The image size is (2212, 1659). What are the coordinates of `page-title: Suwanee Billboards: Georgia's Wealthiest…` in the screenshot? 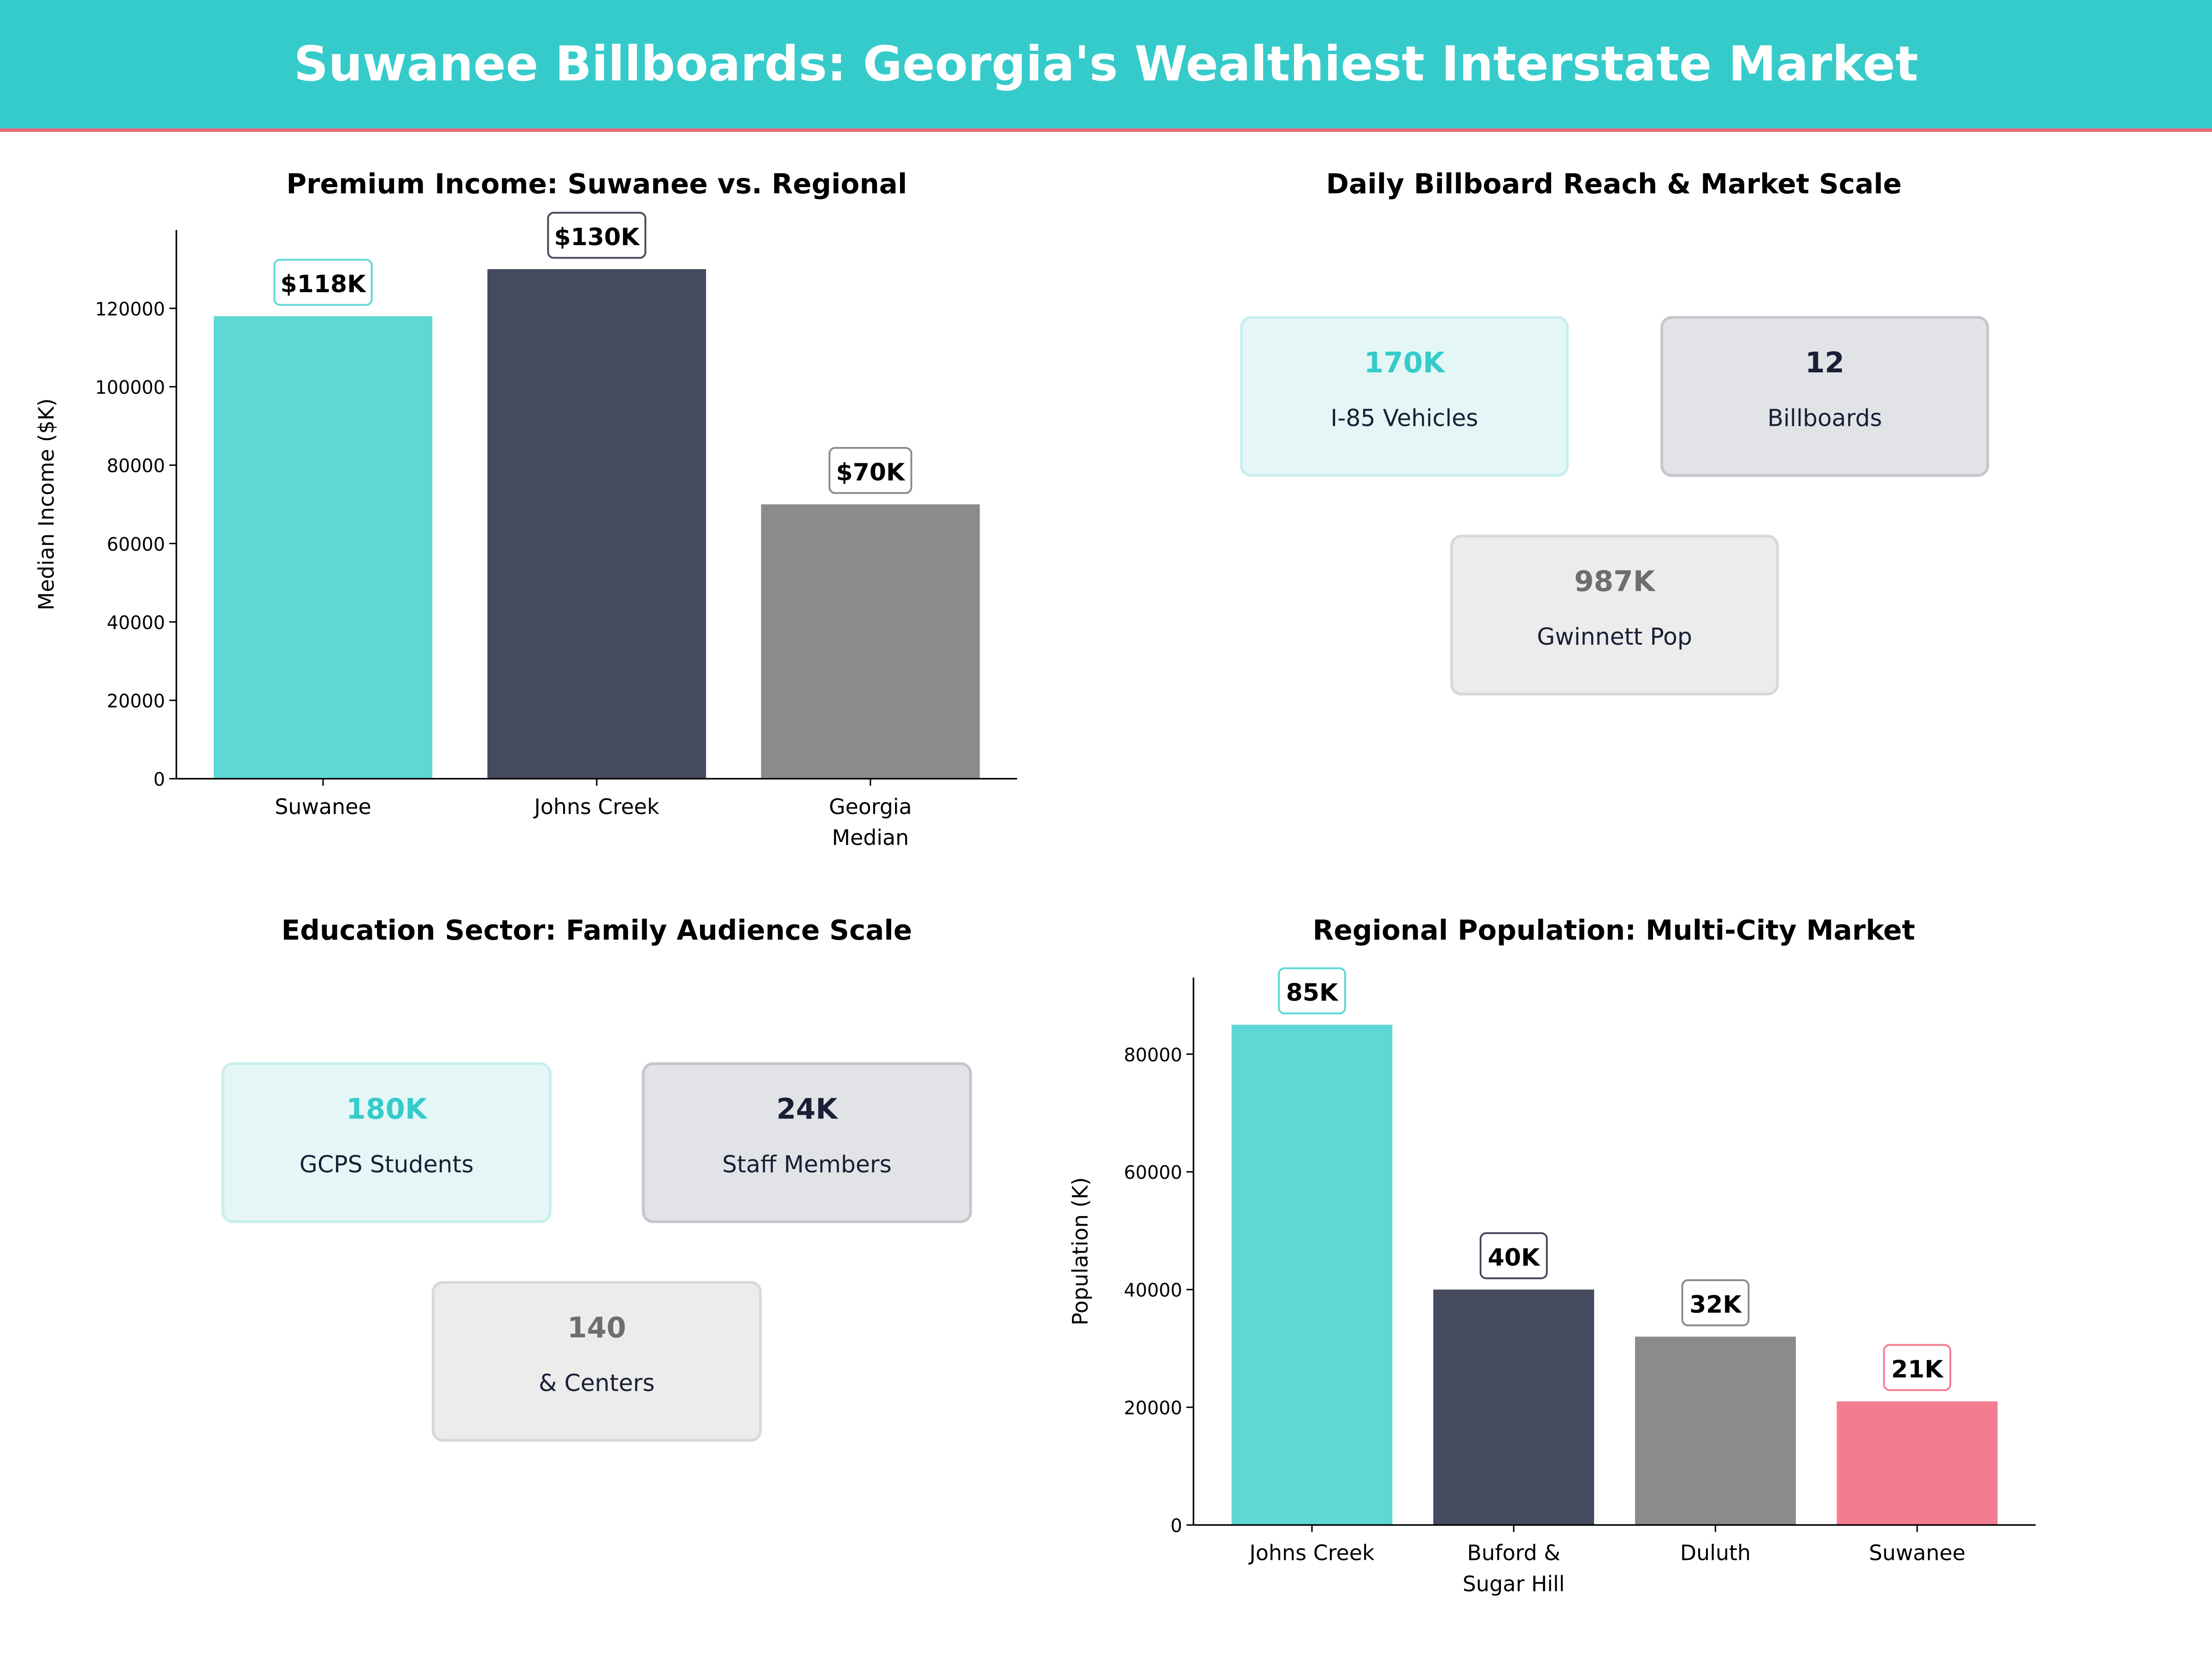 It's located at (1106, 63).